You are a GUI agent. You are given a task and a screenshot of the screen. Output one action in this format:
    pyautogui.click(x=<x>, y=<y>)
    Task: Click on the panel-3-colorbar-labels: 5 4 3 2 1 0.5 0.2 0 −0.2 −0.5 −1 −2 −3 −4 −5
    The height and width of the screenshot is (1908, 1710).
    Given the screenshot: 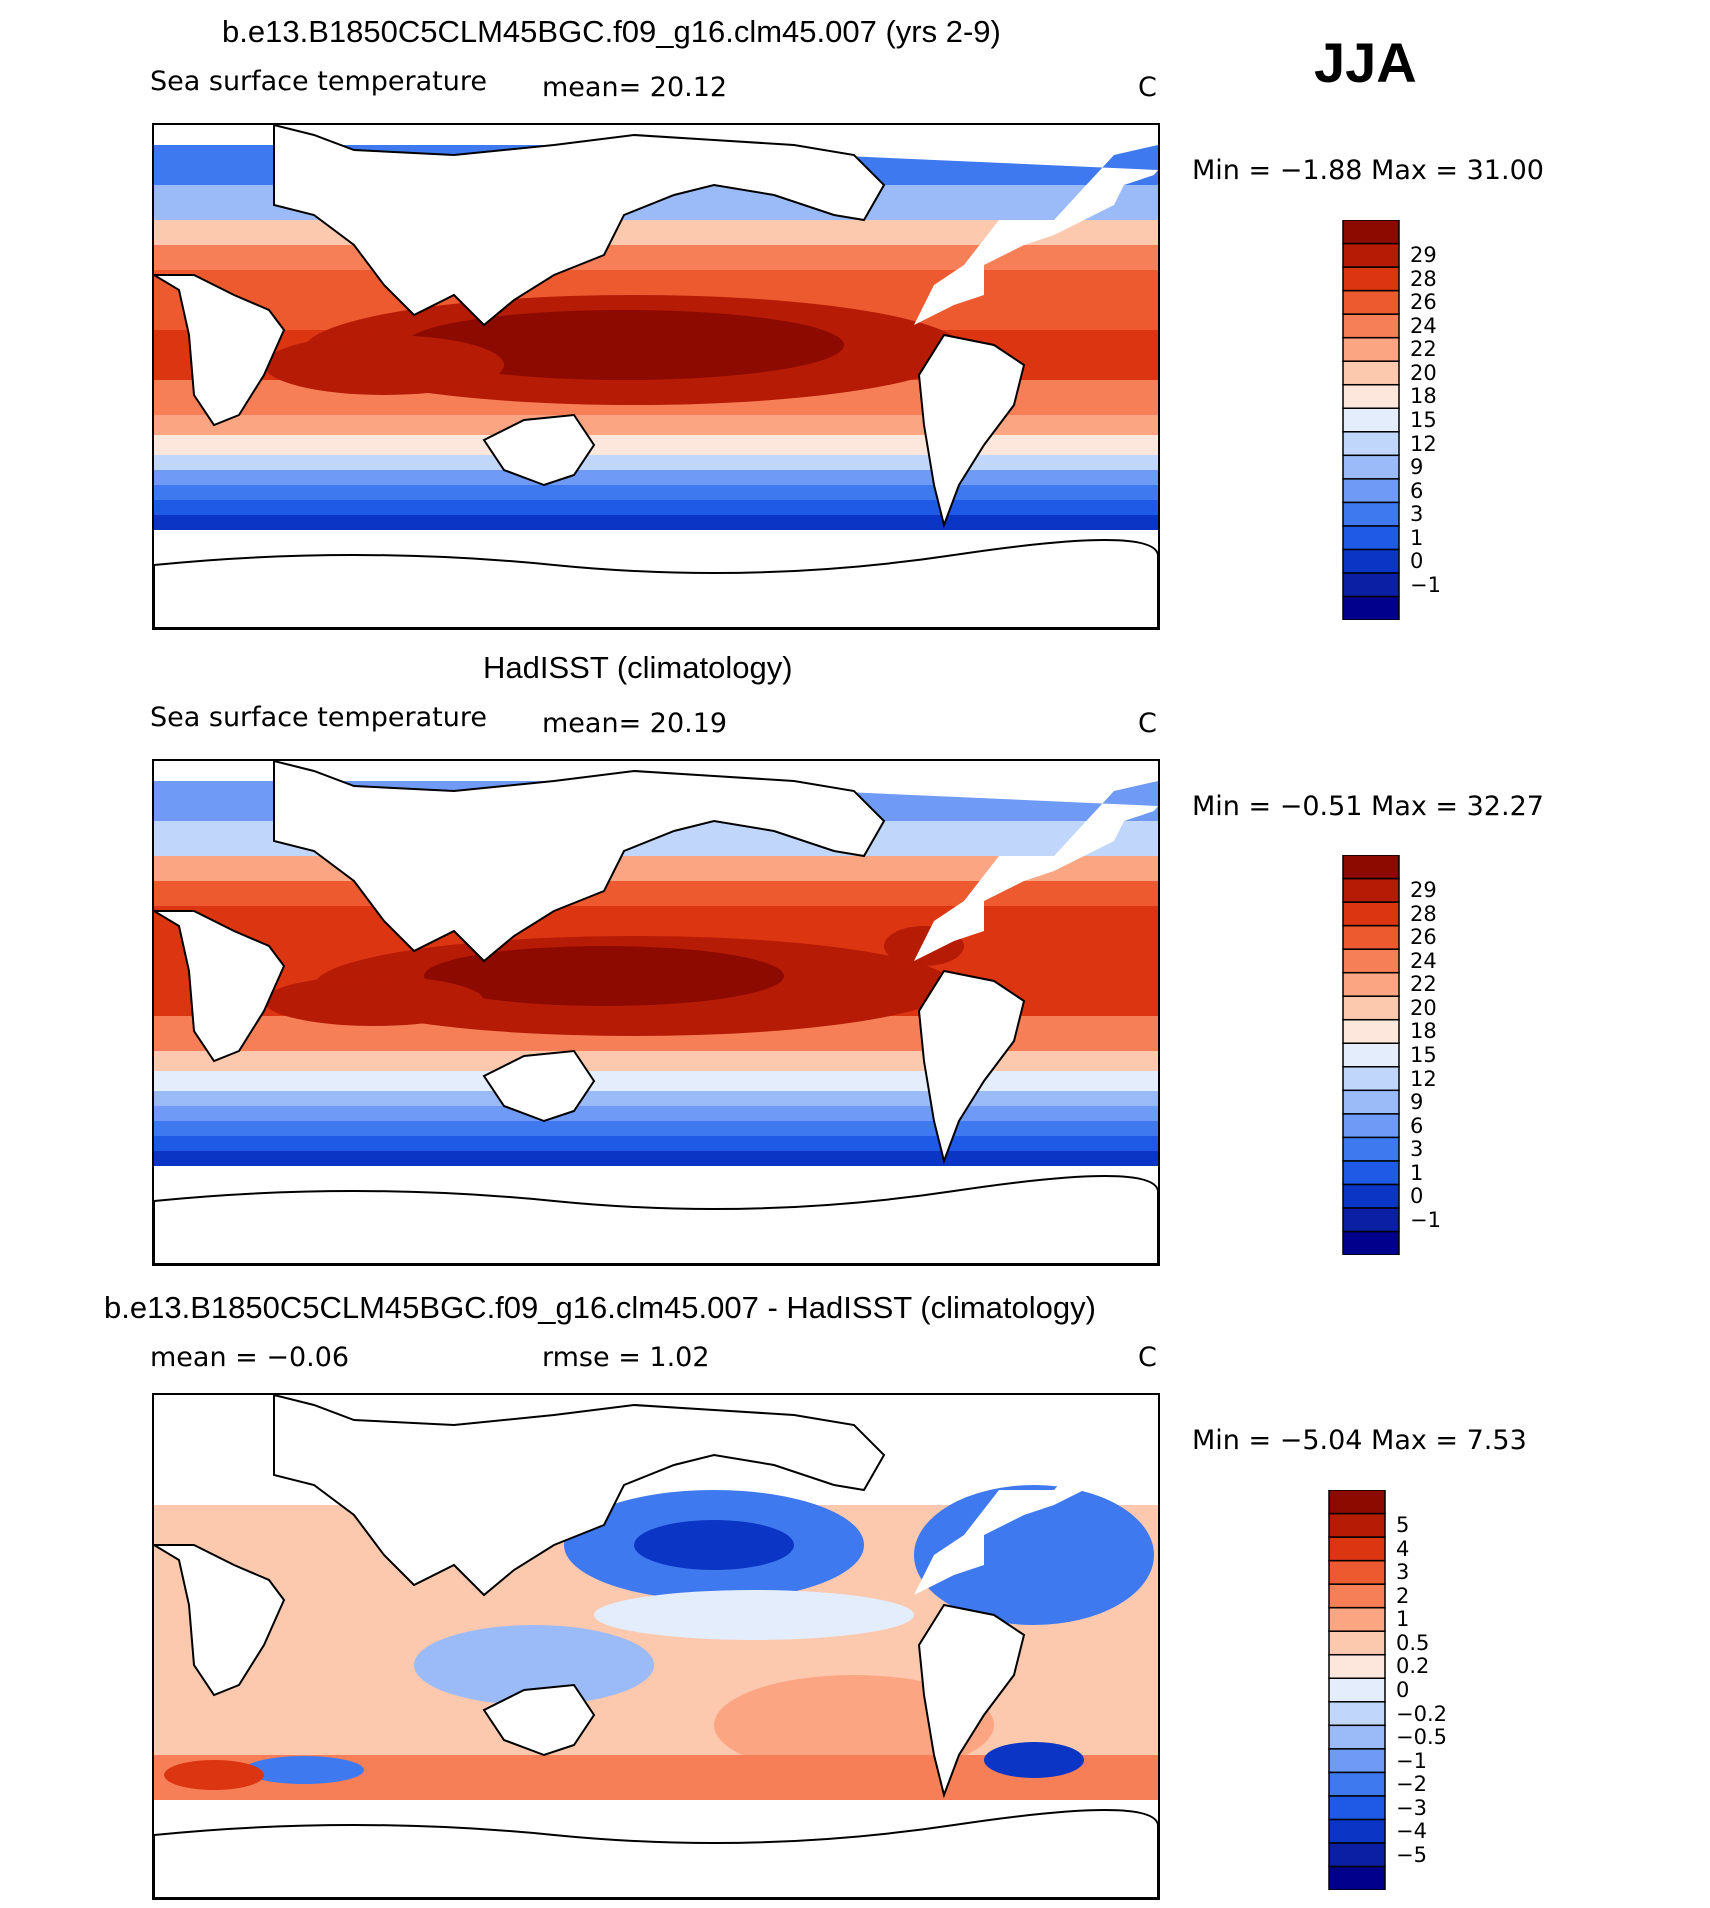 What is the action you would take?
    pyautogui.click(x=1466, y=1690)
    